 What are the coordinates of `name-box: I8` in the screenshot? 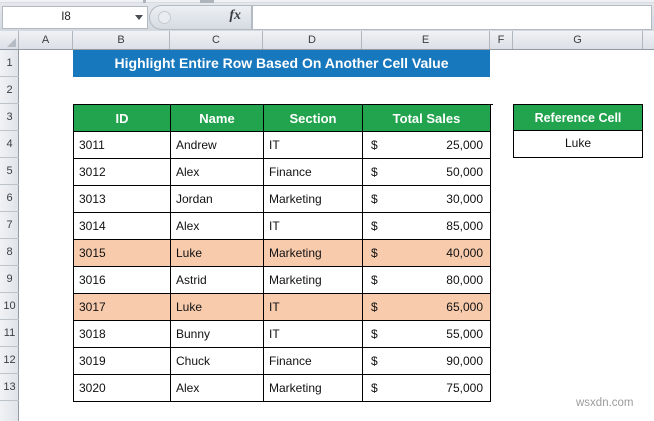 It's located at (75, 17).